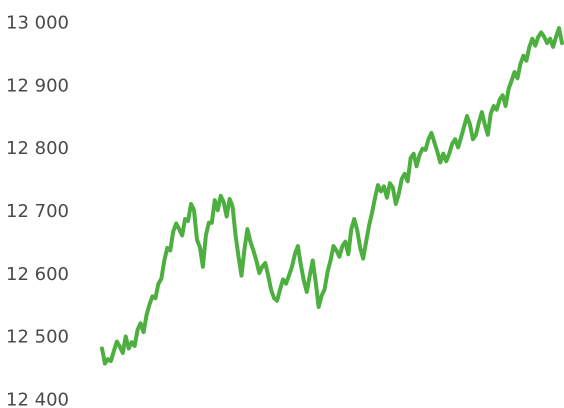  What do you see at coordinates (37, 274) in the screenshot?
I see `y-tick-label: 12 600` at bounding box center [37, 274].